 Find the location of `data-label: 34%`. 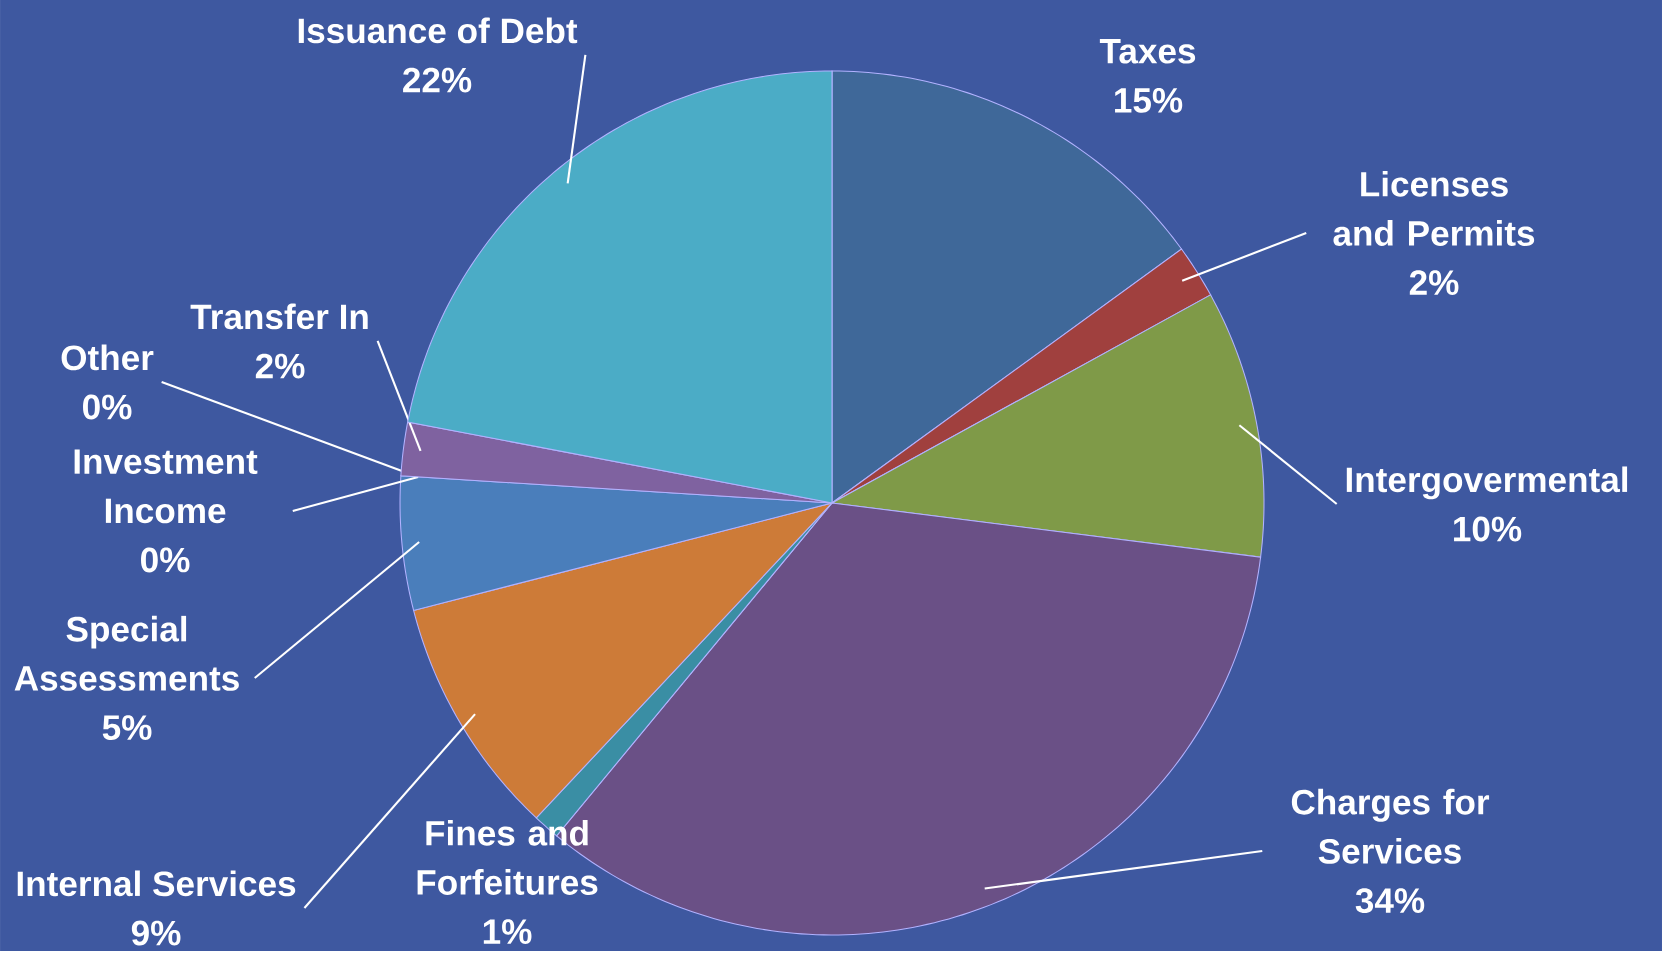

data-label: 34% is located at coordinates (1390, 901).